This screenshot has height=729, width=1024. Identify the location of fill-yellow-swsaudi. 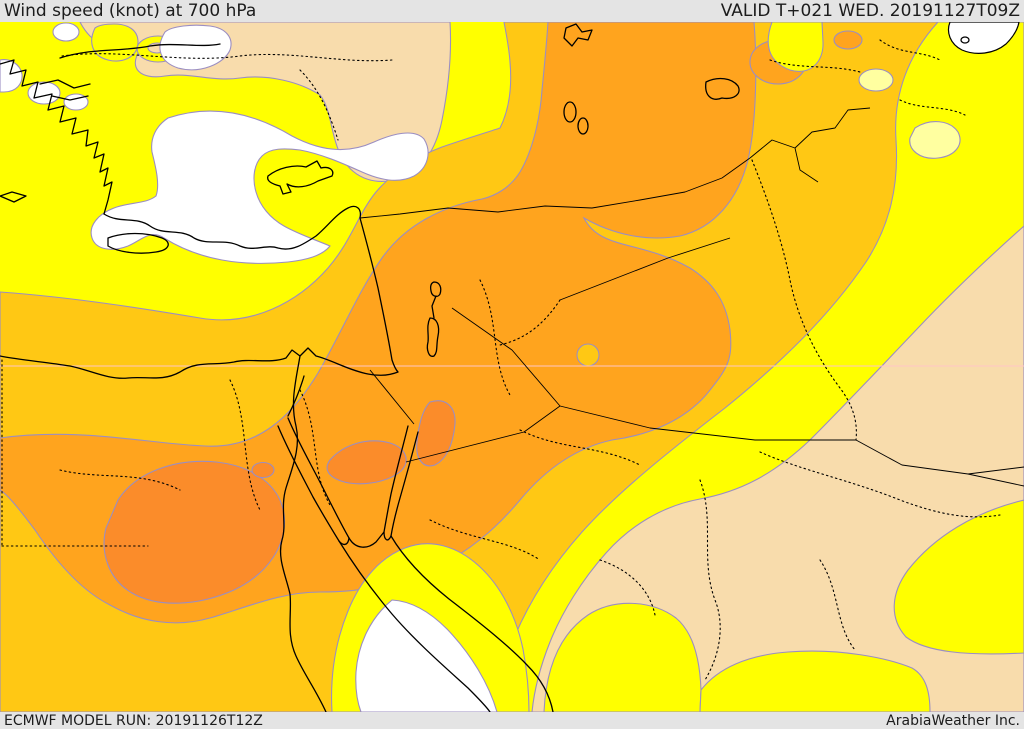
(622, 657).